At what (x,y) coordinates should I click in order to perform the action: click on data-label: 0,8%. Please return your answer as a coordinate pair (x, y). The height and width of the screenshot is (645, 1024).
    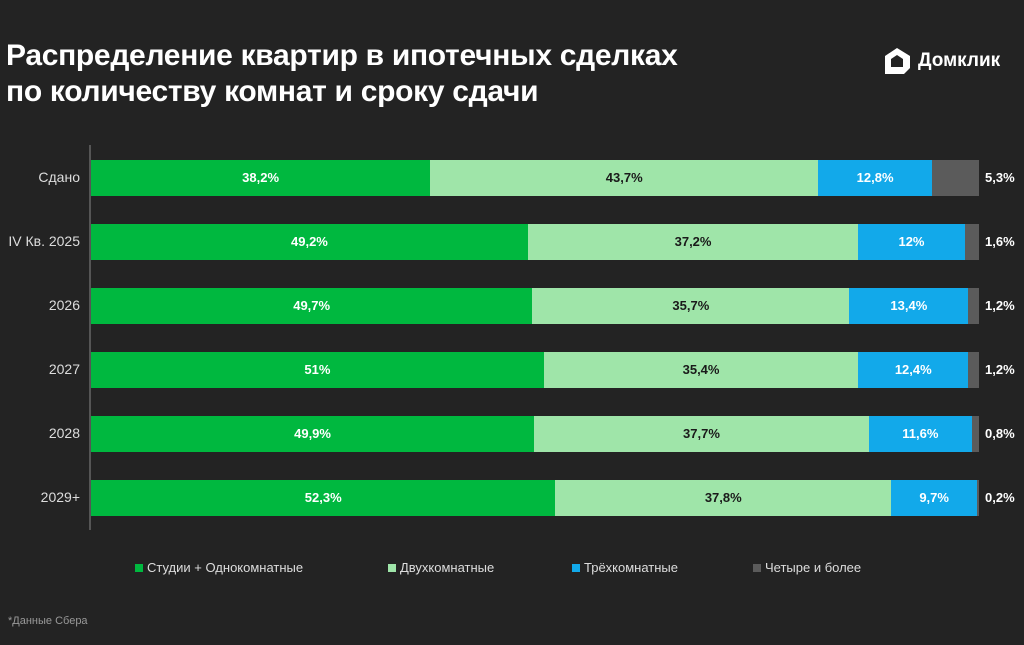
    Looking at the image, I should click on (1000, 433).